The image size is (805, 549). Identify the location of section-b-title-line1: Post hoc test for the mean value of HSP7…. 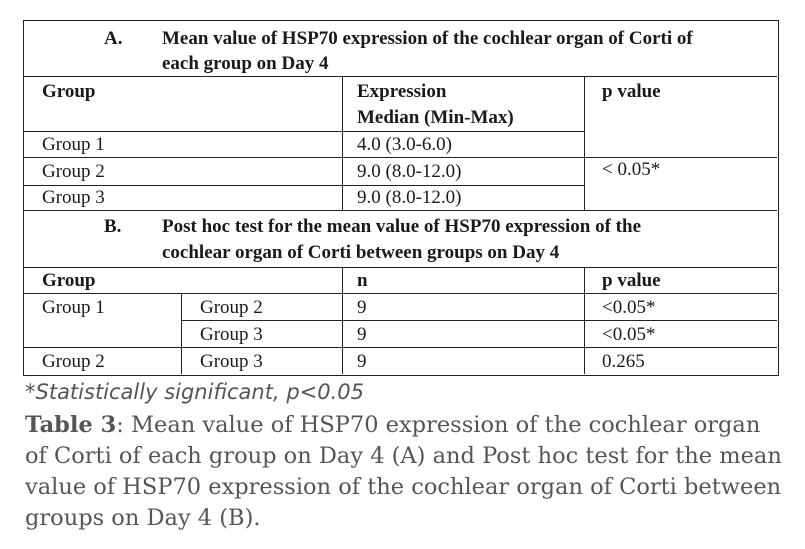
(401, 226).